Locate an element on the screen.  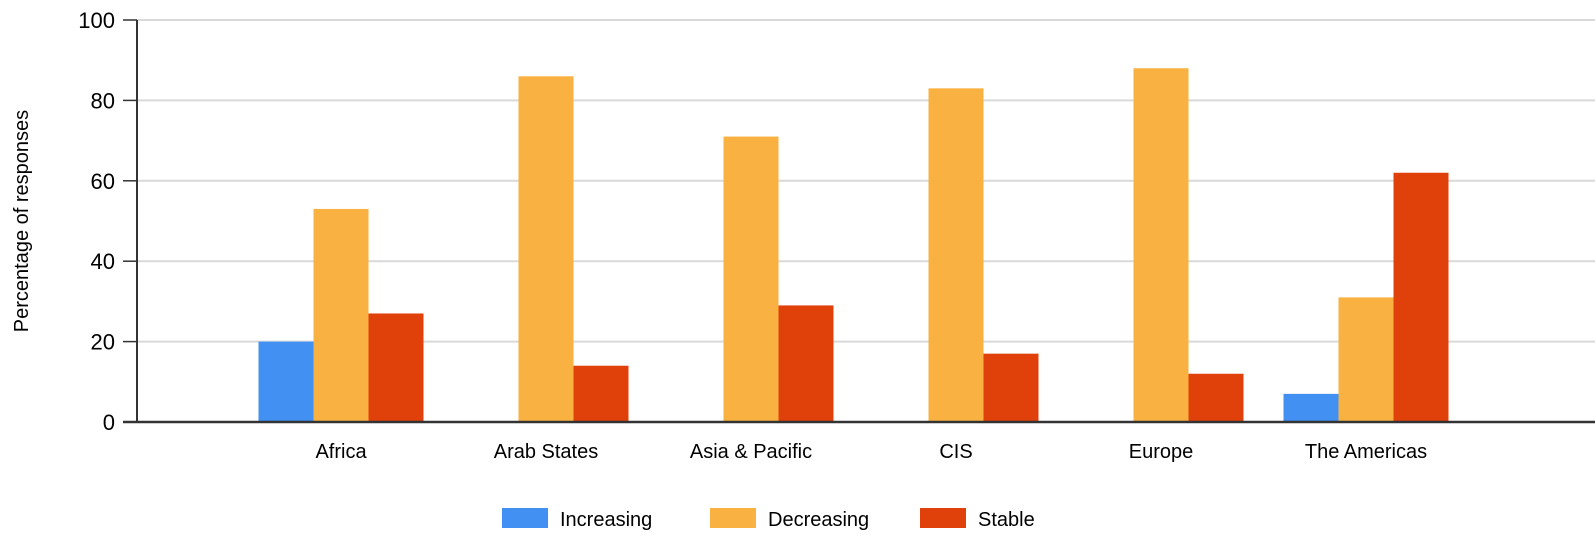
y-axis-title: Percentage of responses is located at coordinates (22, 221).